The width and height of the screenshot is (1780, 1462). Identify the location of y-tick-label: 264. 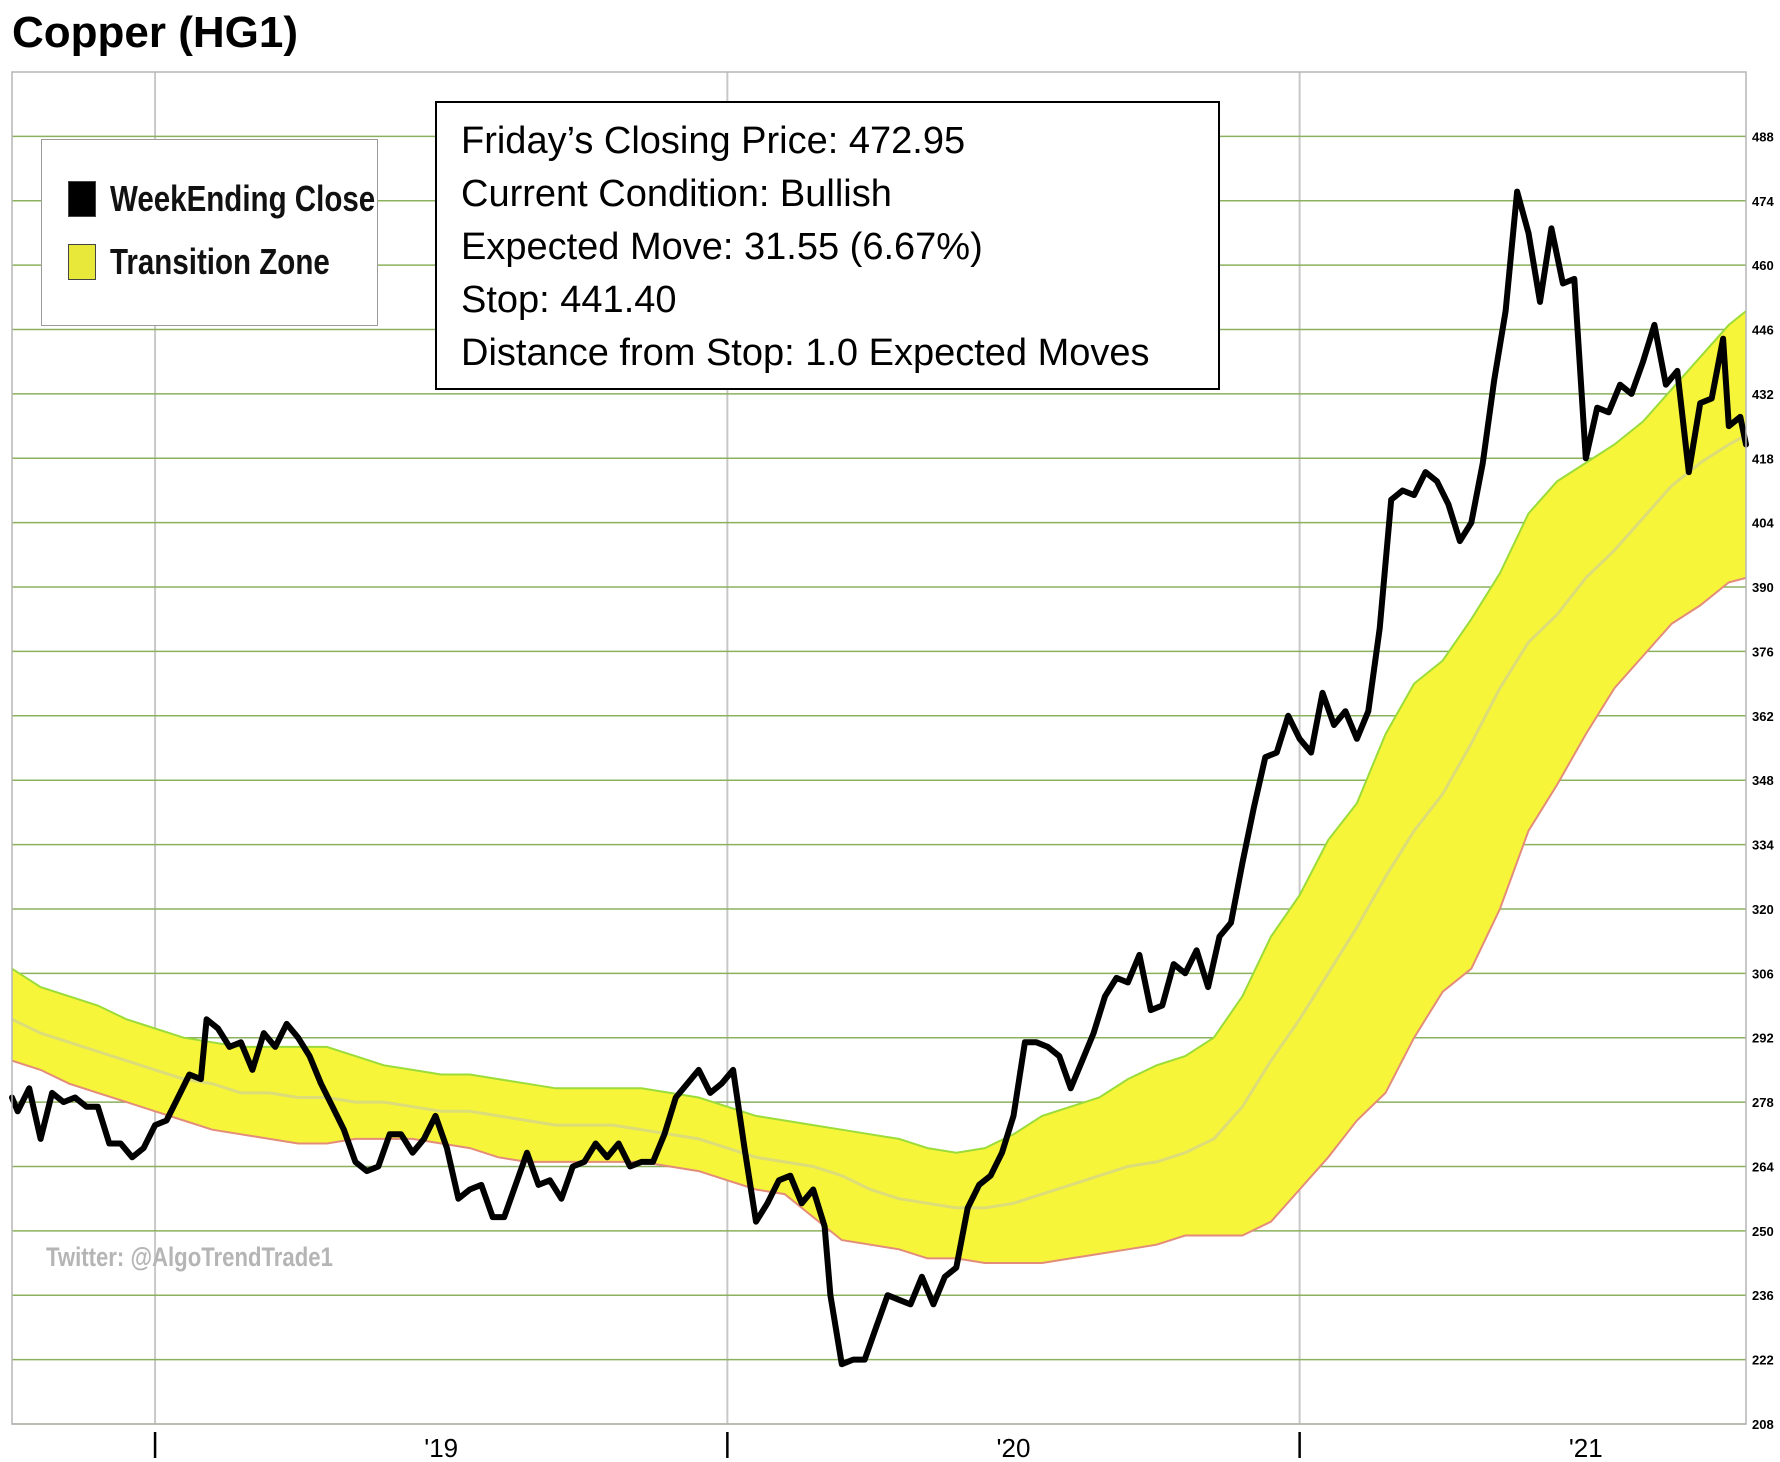
(1763, 1166).